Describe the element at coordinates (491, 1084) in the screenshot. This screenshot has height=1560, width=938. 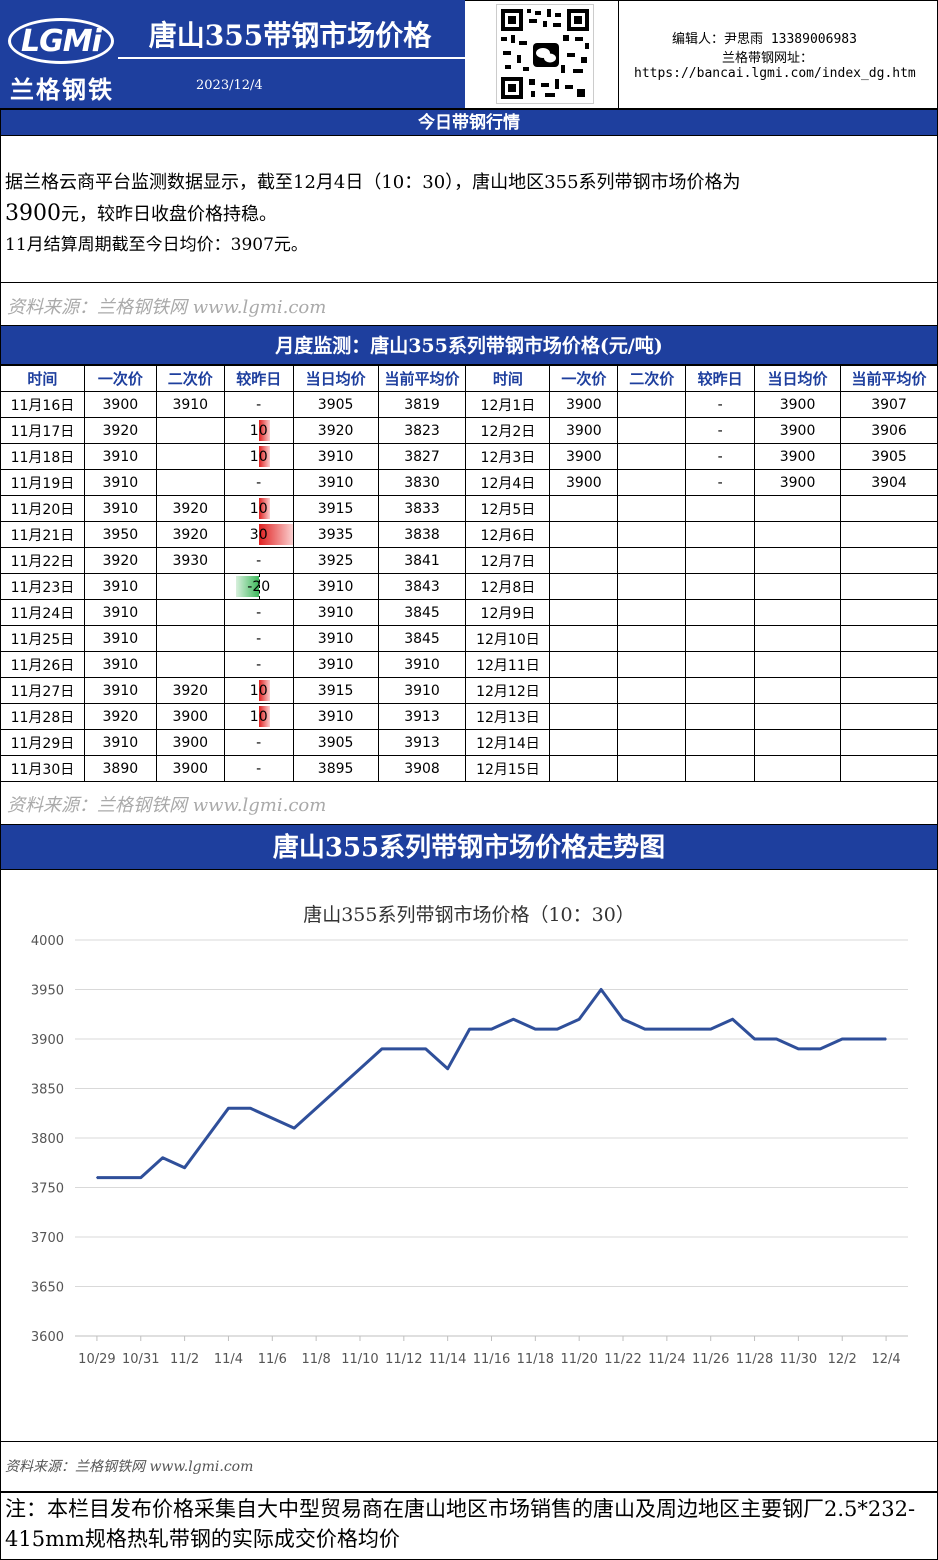
I see `series-line` at that location.